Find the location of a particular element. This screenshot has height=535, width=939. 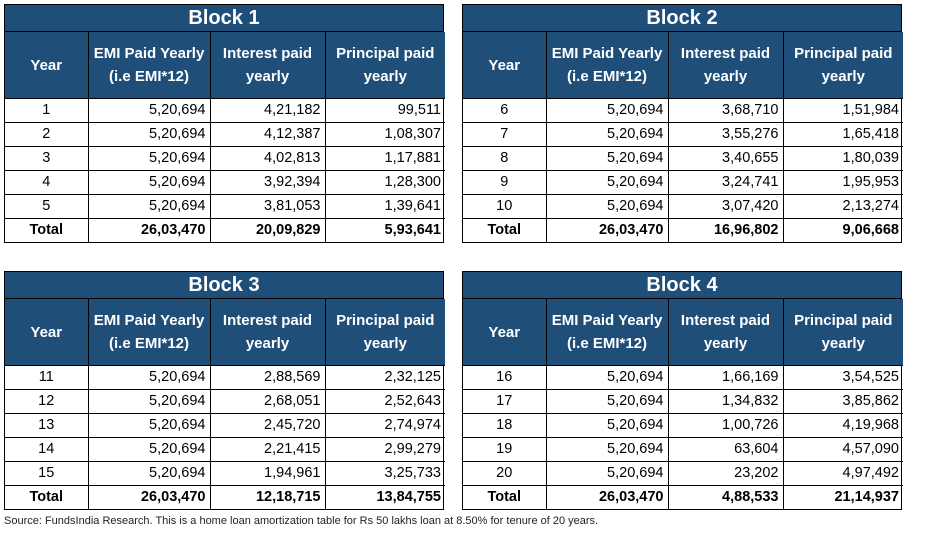

total-row: Total 26,03,470 20,09,829 5,93,641 is located at coordinates (225, 230).